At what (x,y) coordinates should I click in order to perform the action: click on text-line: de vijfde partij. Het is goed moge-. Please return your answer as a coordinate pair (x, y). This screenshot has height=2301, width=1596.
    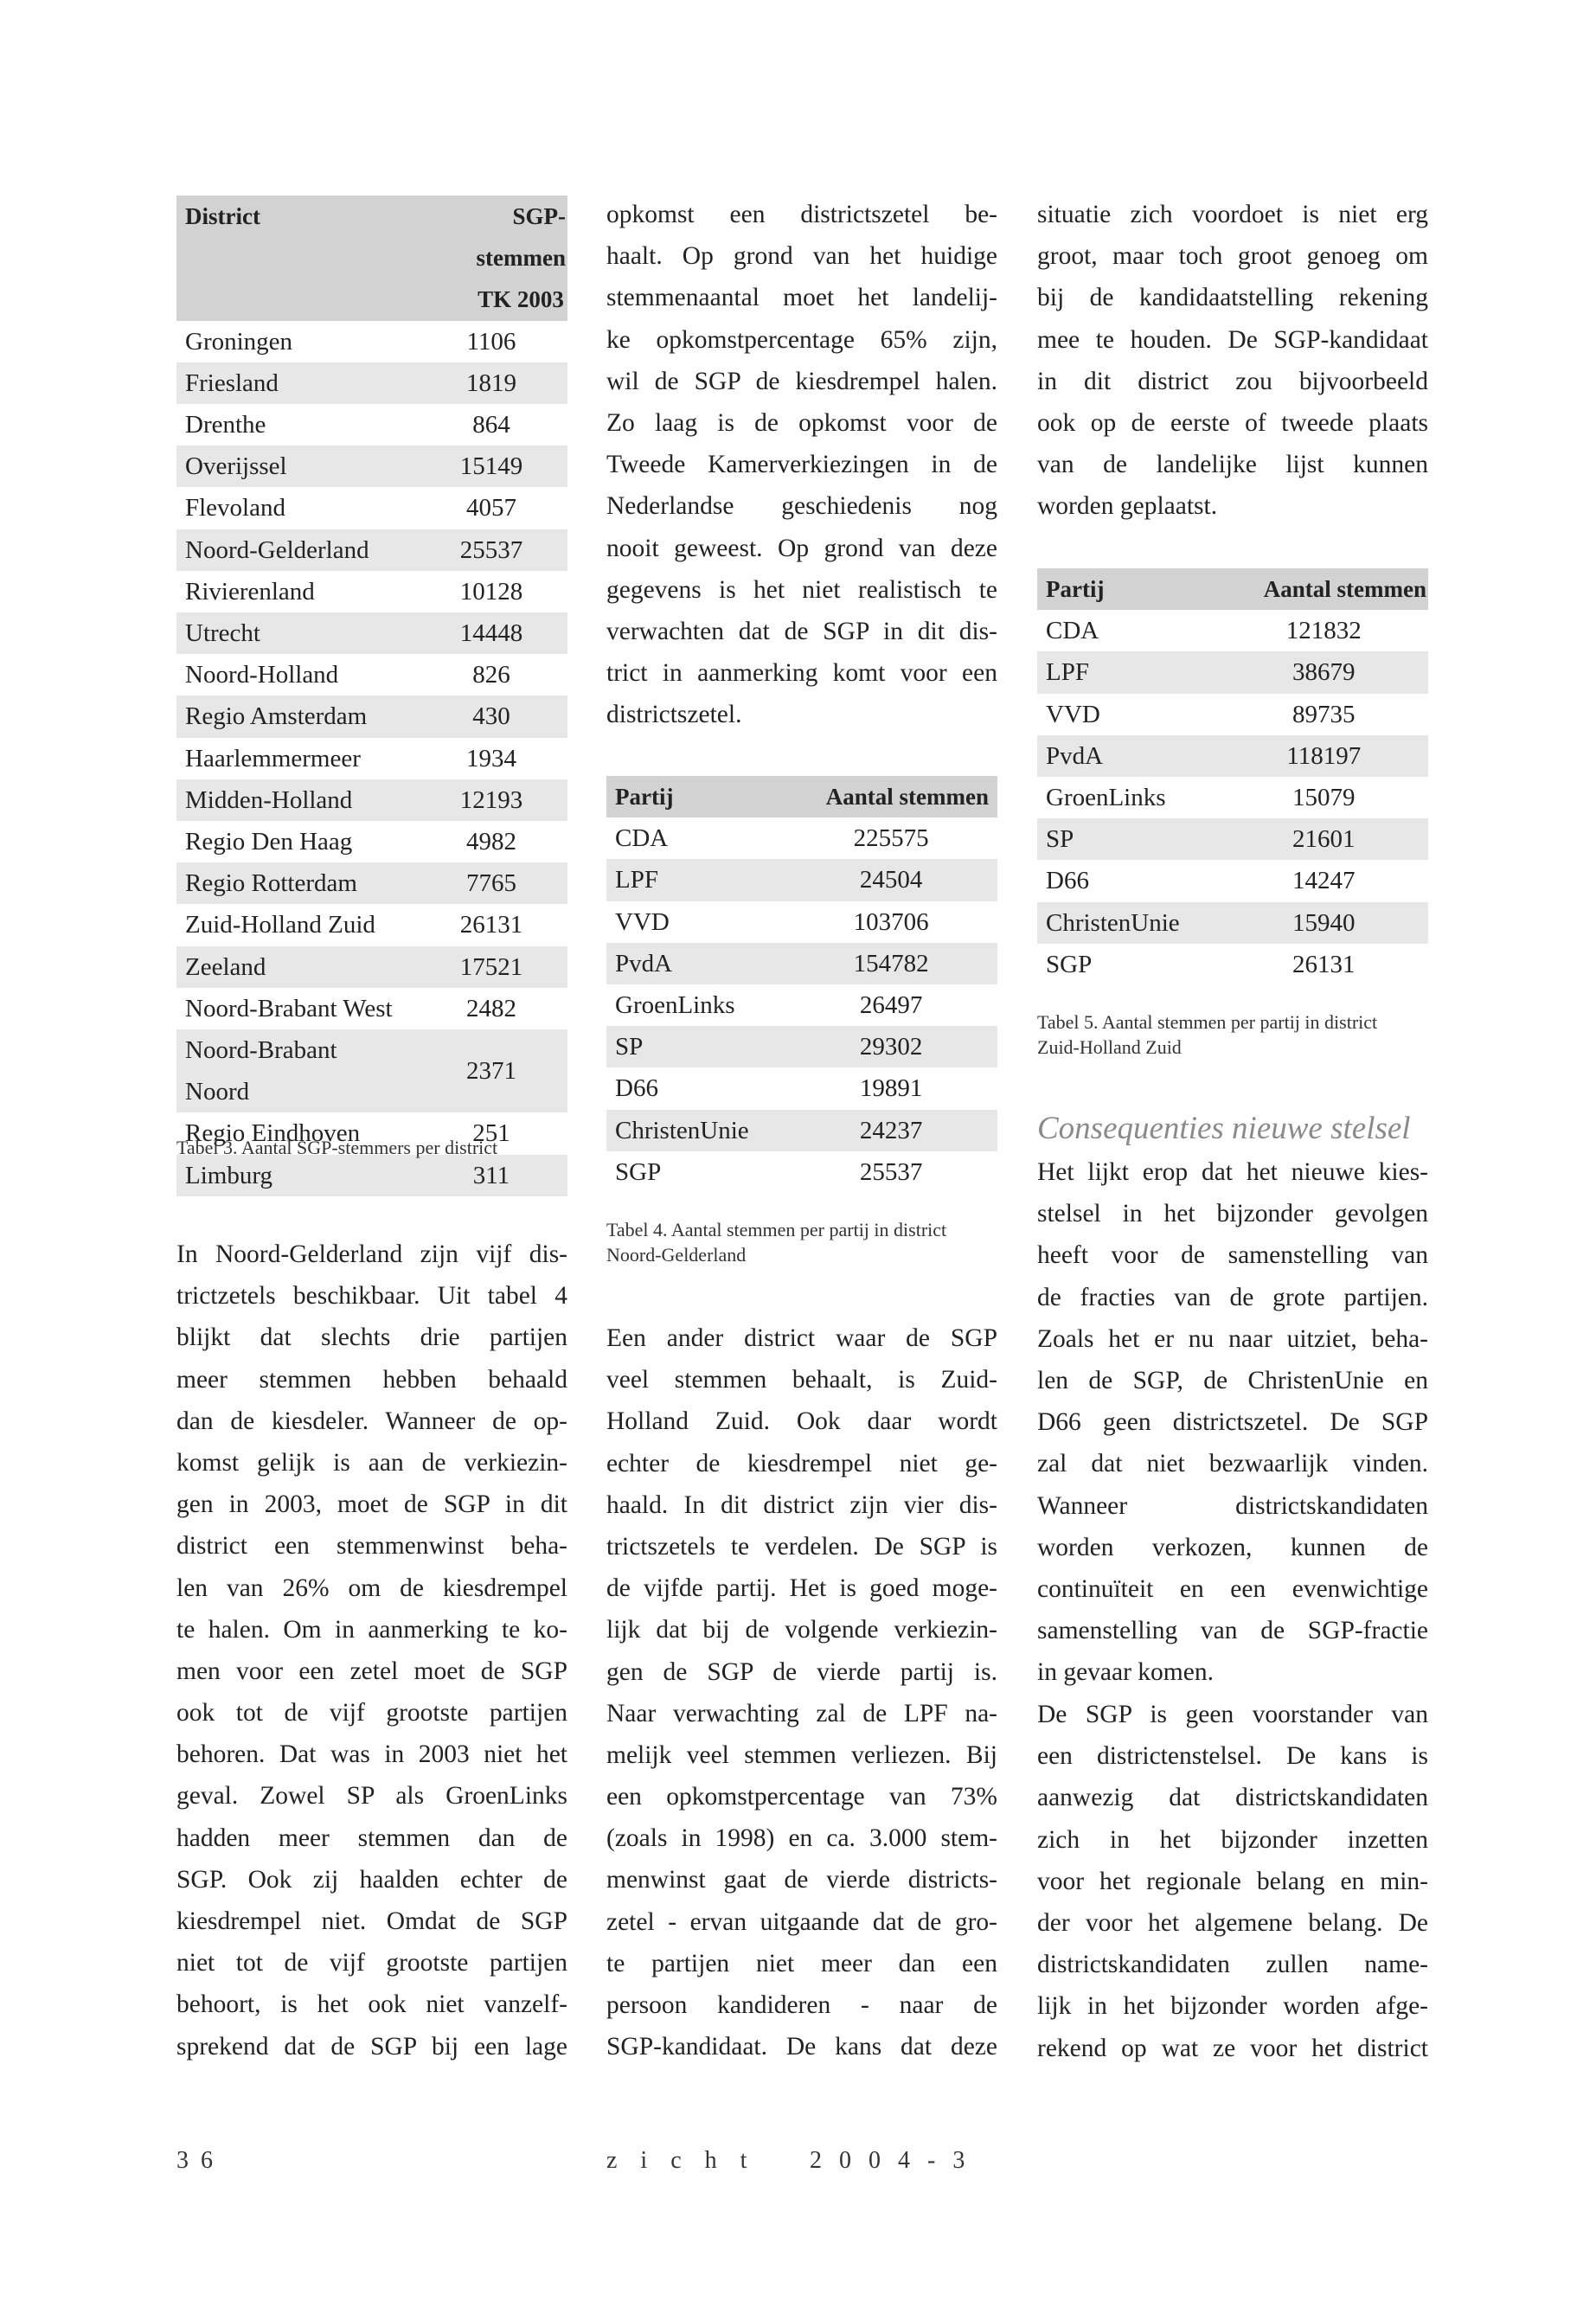
    Looking at the image, I should click on (802, 1589).